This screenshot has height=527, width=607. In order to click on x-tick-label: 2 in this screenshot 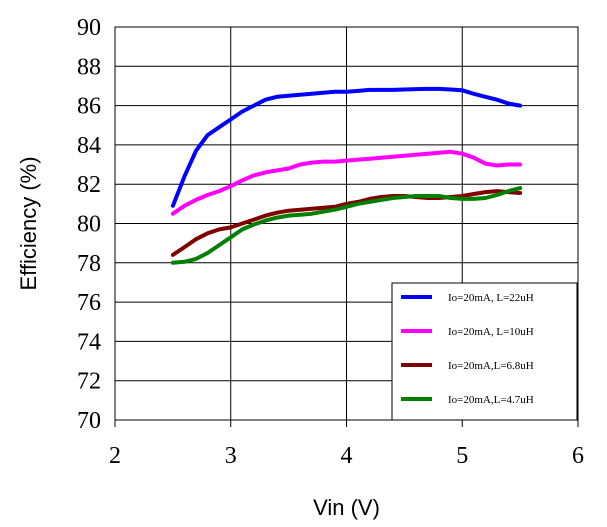, I will do `click(115, 456)`.